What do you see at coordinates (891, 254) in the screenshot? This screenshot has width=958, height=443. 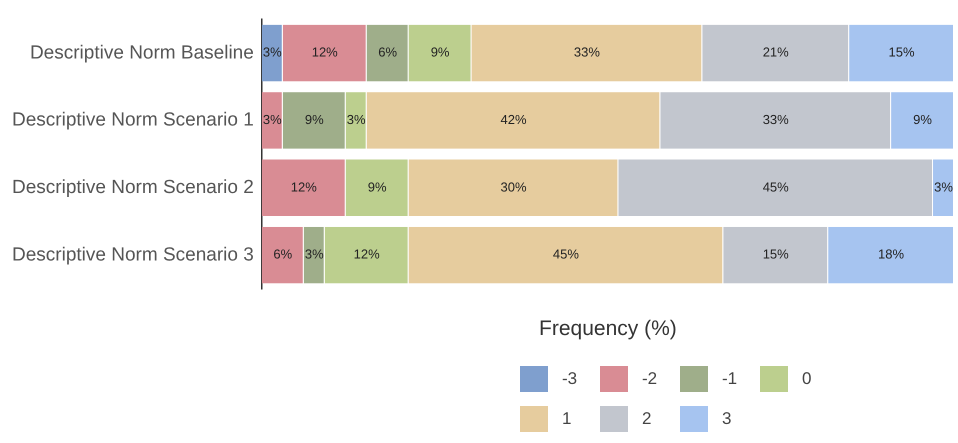 I see `data-label: 18%` at bounding box center [891, 254].